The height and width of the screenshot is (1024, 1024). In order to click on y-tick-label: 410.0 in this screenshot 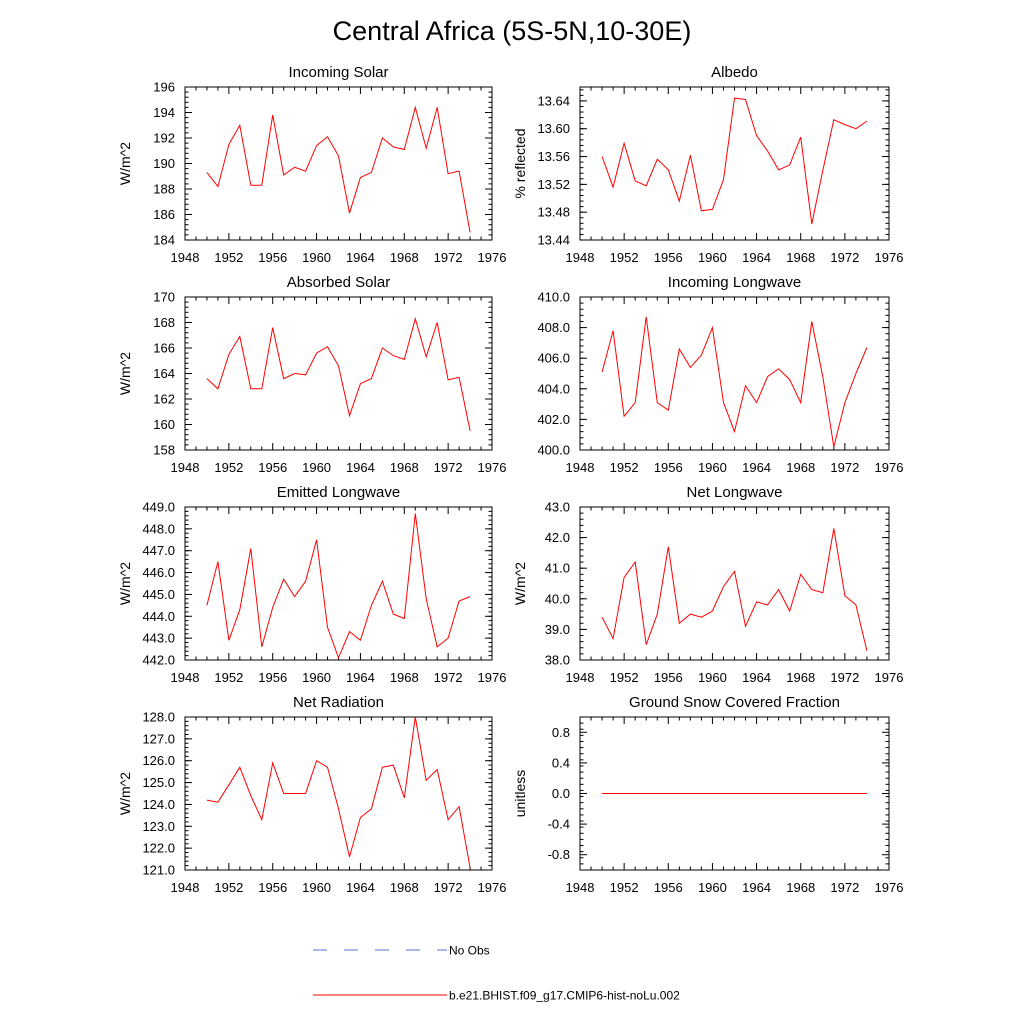, I will do `click(553, 297)`.